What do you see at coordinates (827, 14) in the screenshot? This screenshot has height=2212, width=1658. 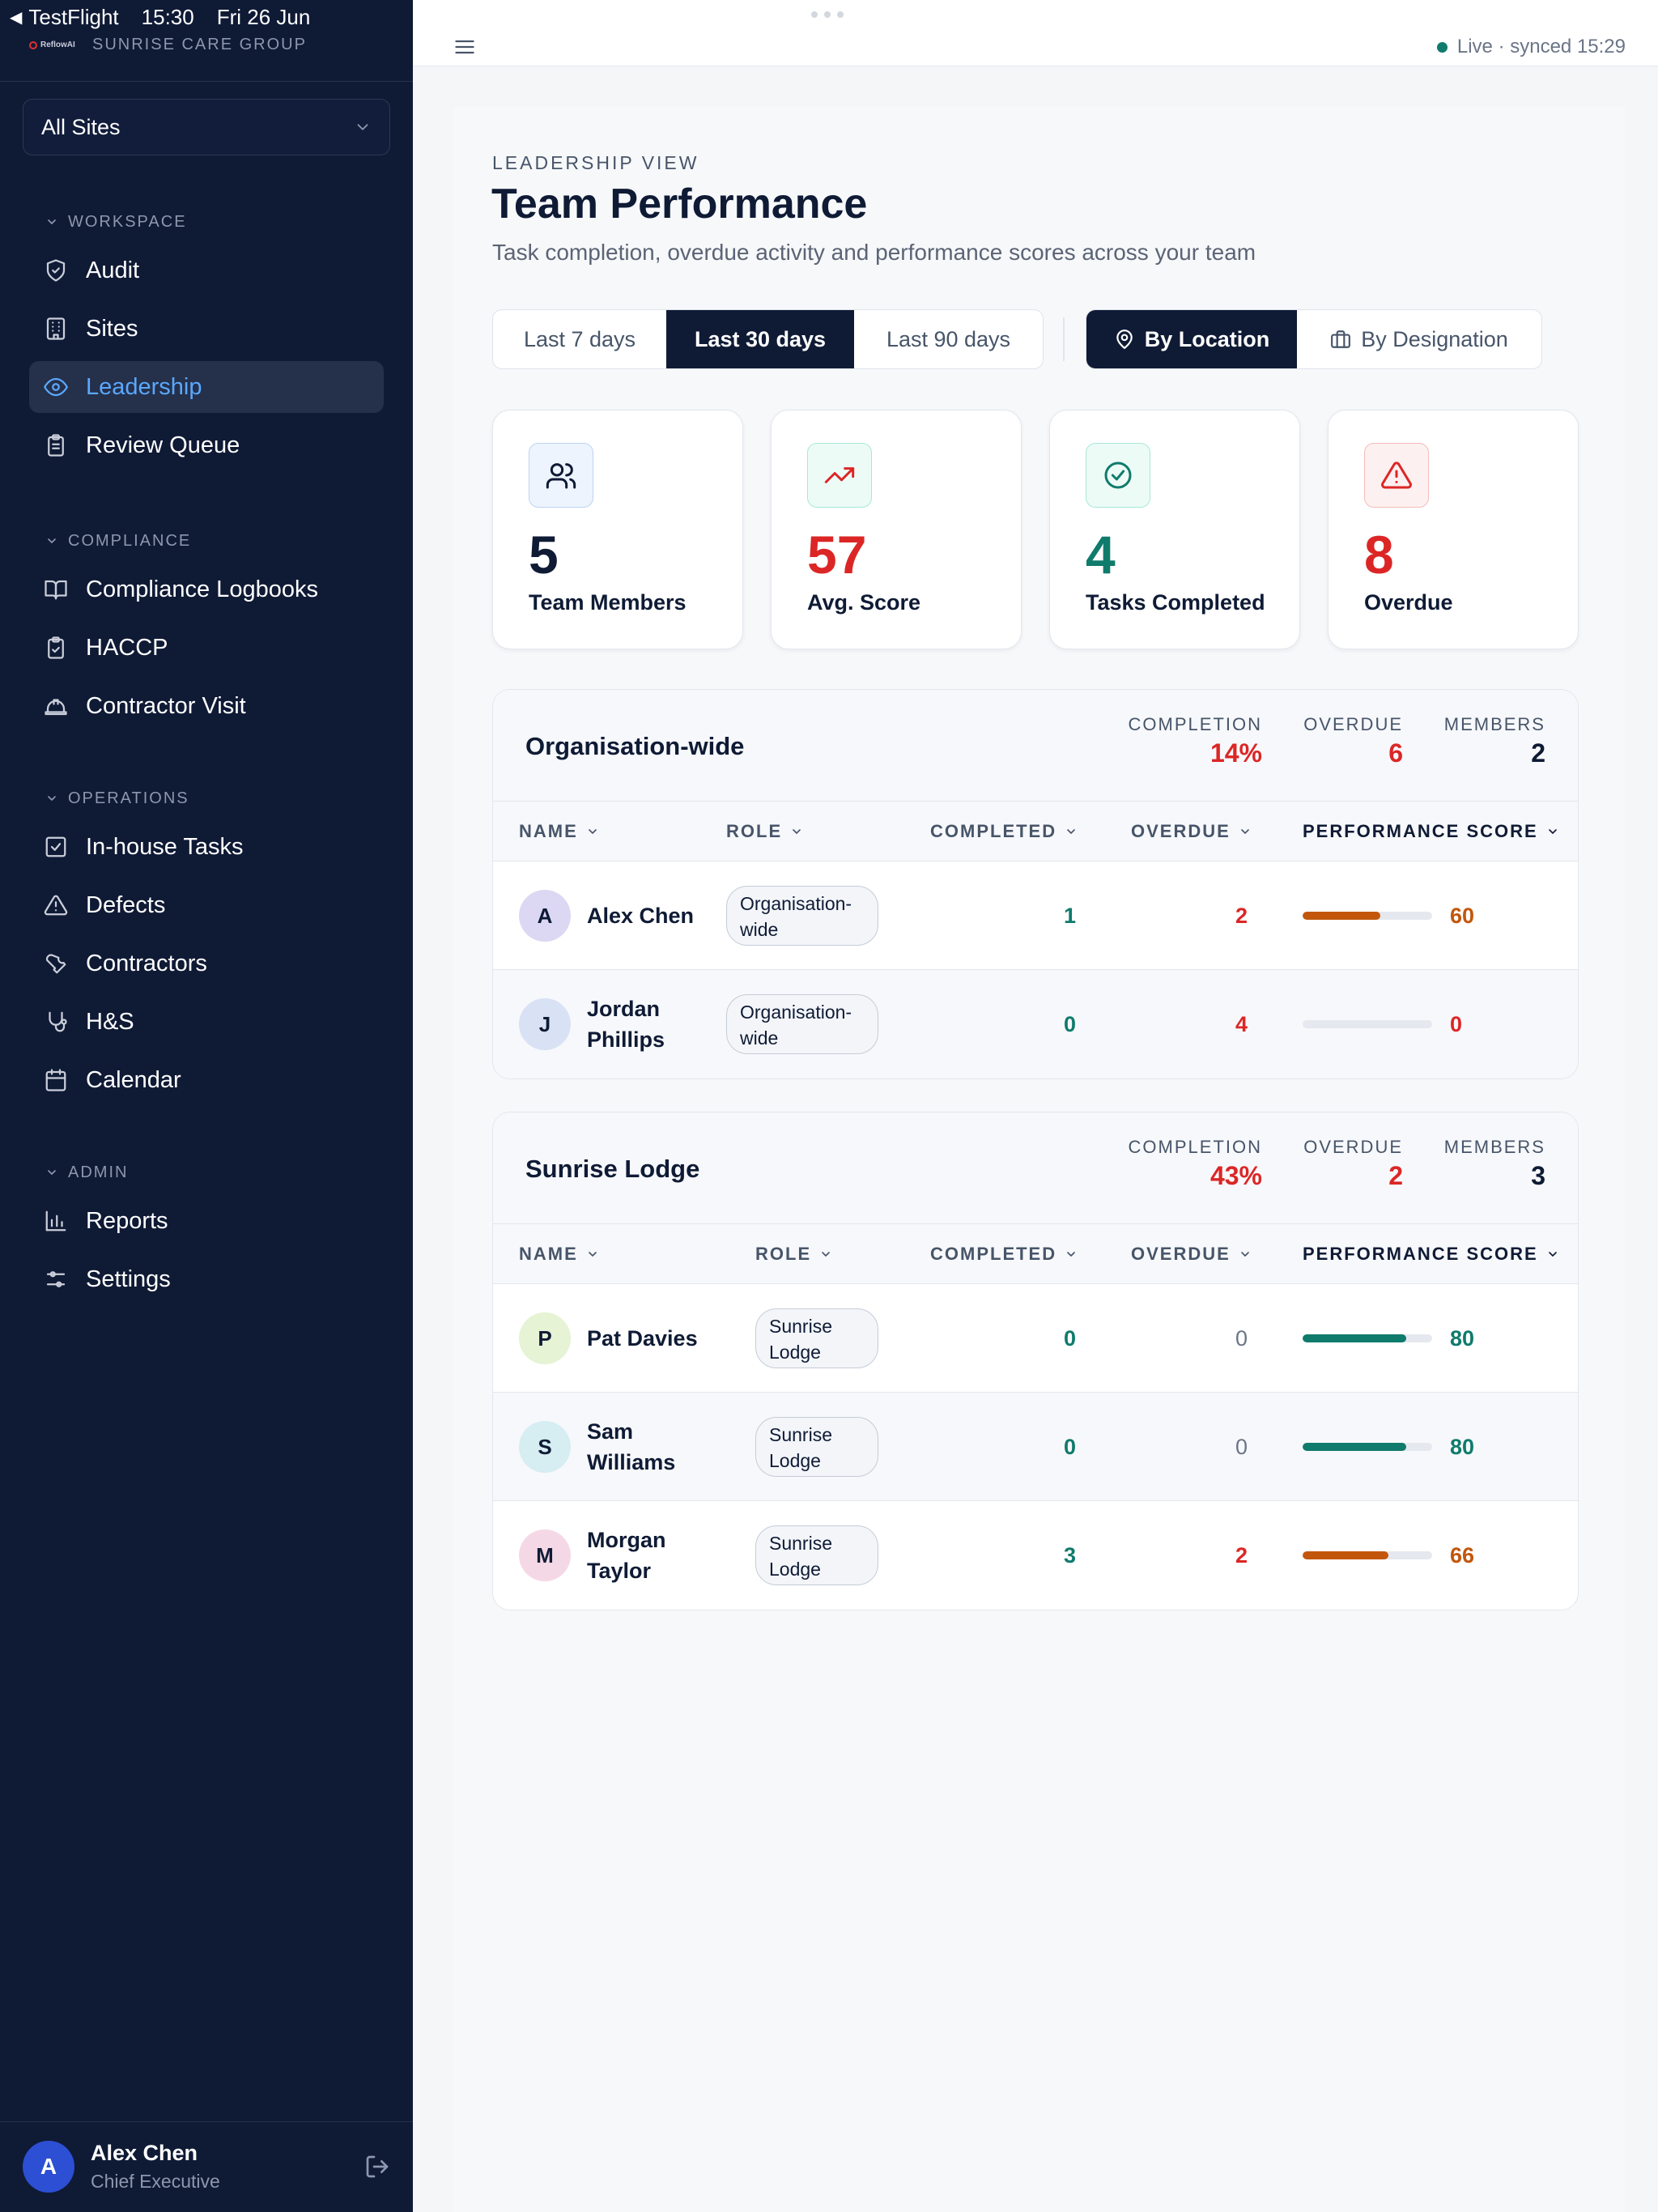 I see `multitasking-dots-icon` at bounding box center [827, 14].